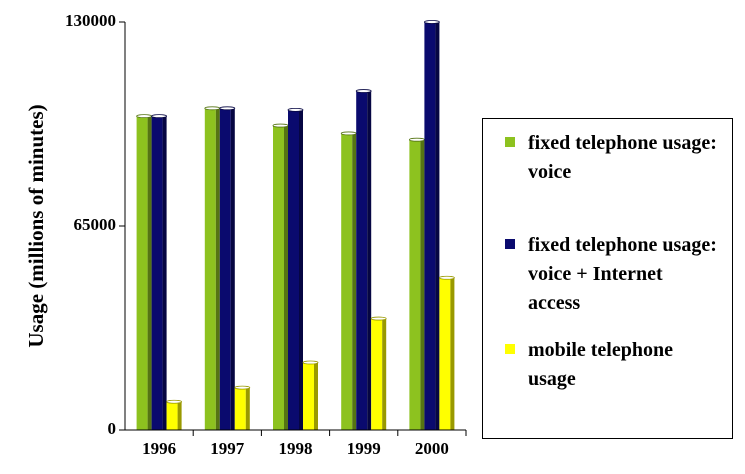 The image size is (745, 474). What do you see at coordinates (600, 364) in the screenshot?
I see `legend-label: mobile telephone usage` at bounding box center [600, 364].